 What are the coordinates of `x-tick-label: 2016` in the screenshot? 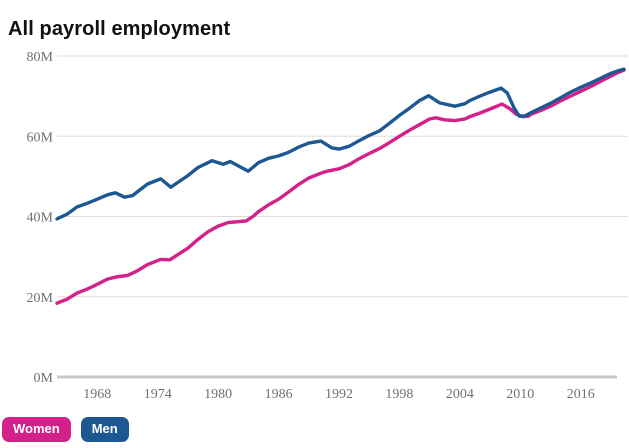 It's located at (581, 394).